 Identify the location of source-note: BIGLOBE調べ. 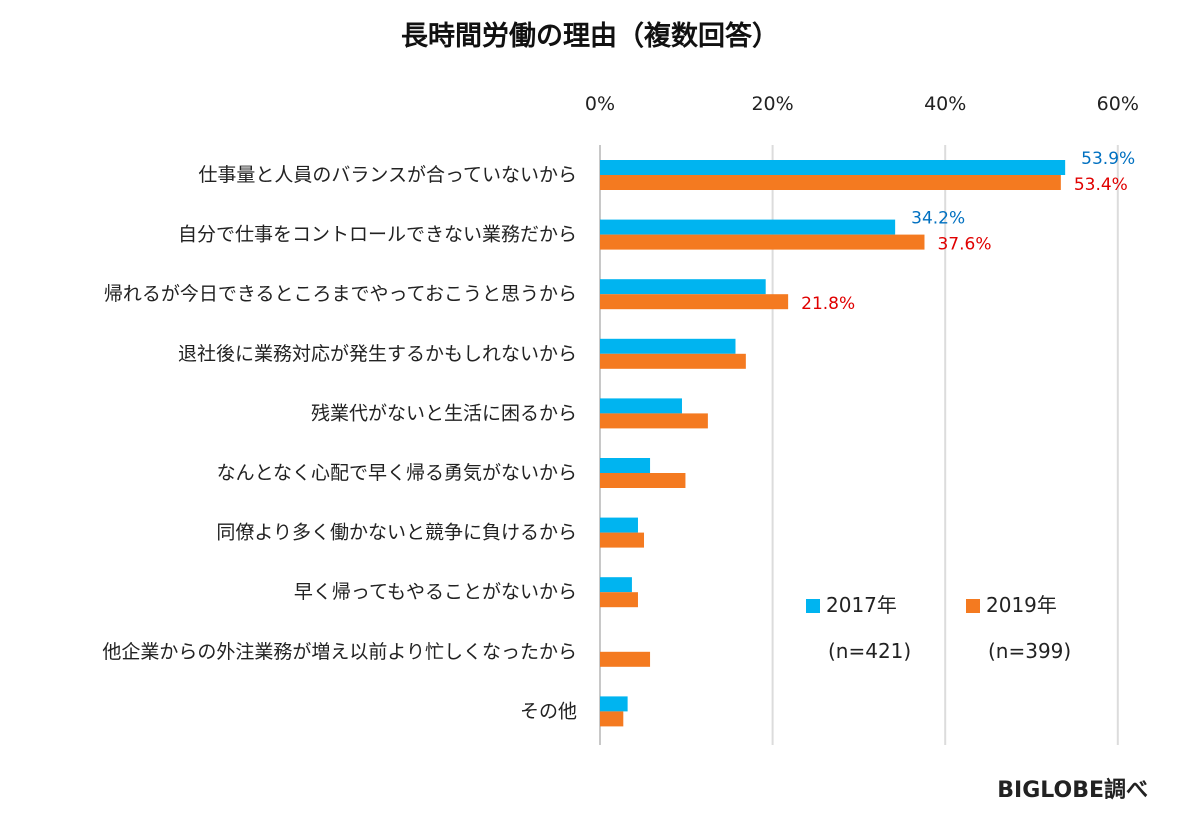
(1072, 790).